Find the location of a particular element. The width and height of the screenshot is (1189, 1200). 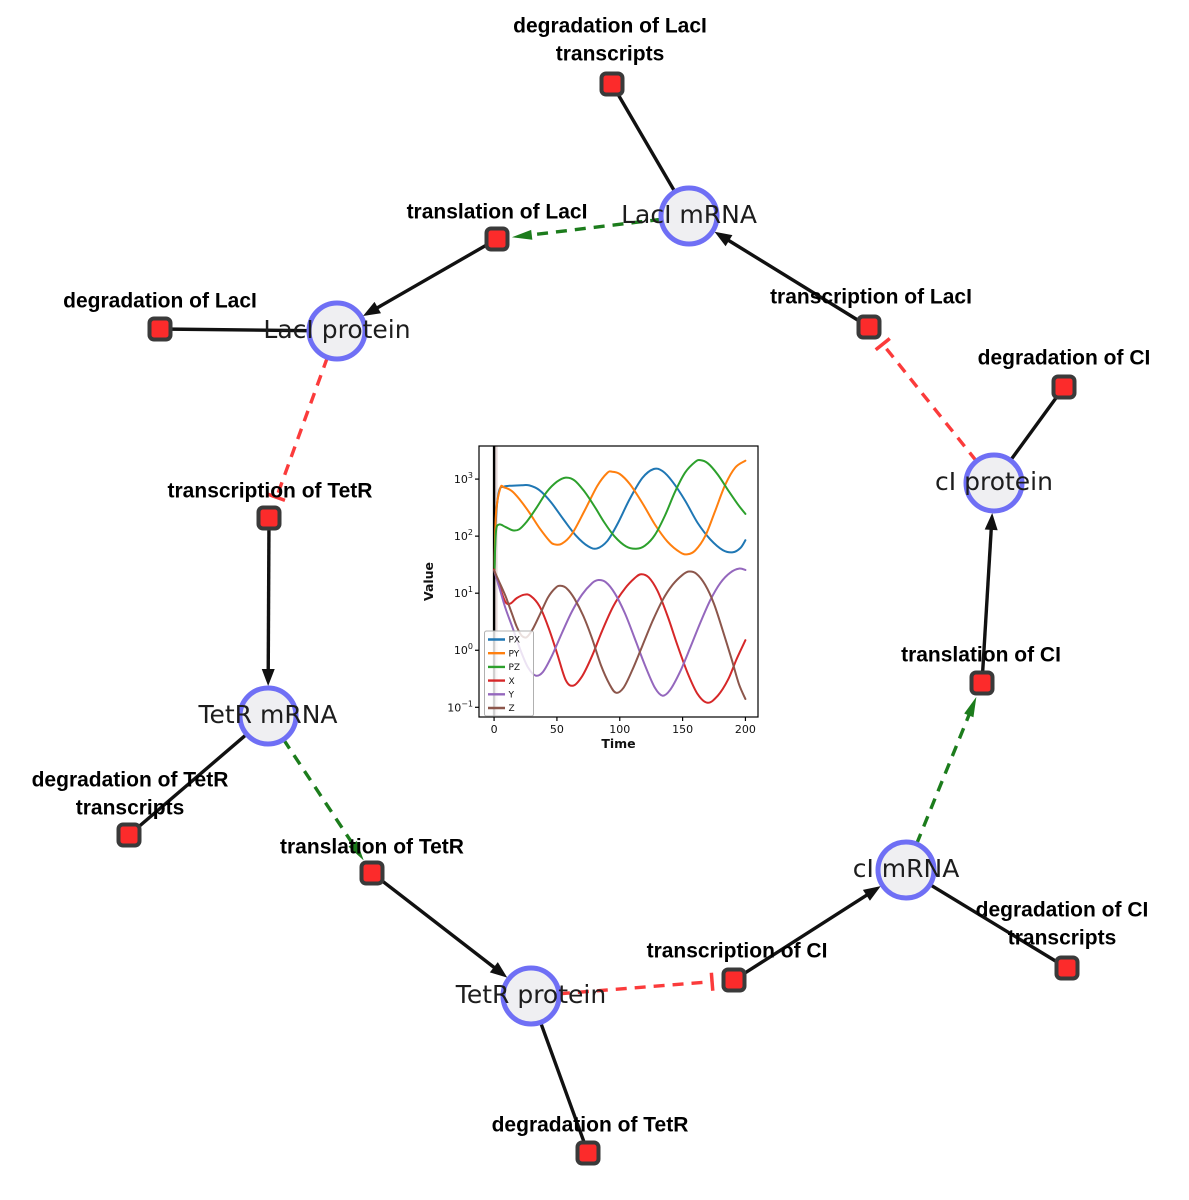

species-node-laci_mrna is located at coordinates (689, 216).